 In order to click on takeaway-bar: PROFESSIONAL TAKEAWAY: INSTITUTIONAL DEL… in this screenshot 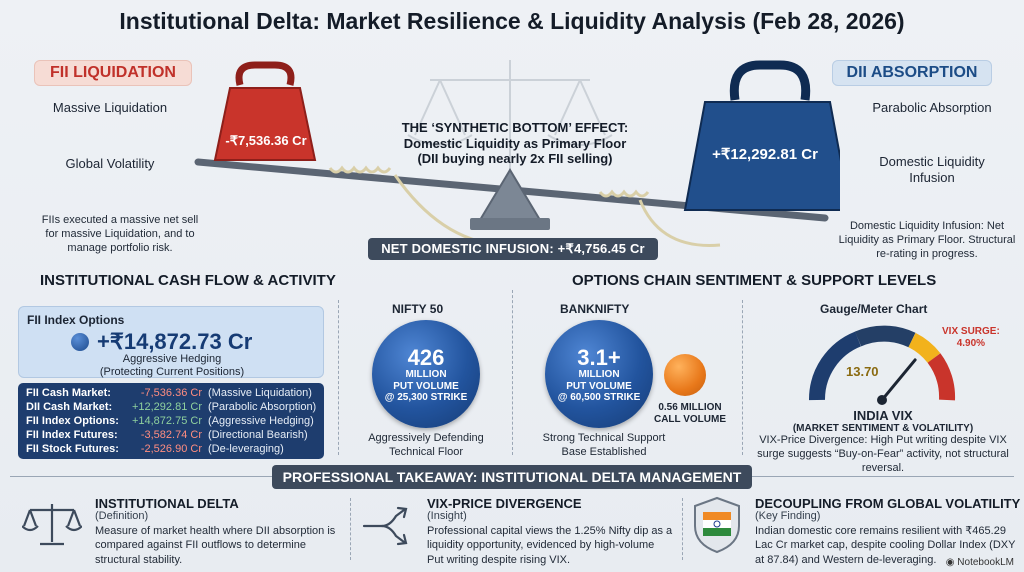, I will do `click(512, 477)`.